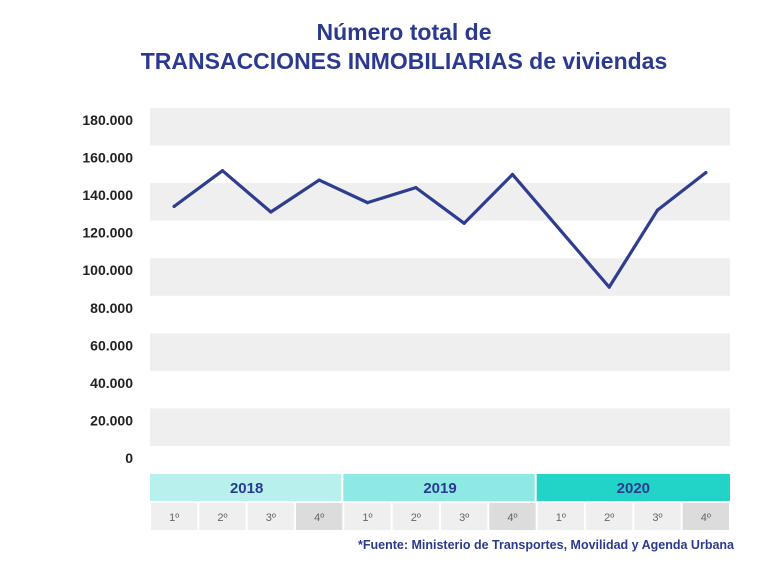  Describe the element at coordinates (129, 458) in the screenshot. I see `y-tick-label: 0` at that location.